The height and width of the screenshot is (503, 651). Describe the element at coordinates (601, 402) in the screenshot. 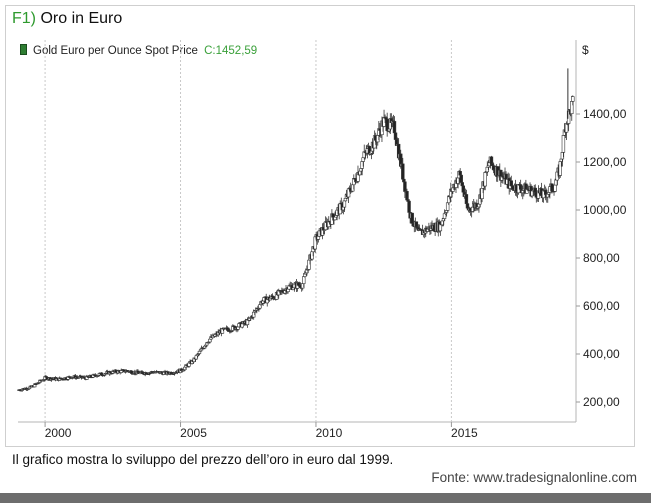

I see `y-tick-label: 200,00` at that location.